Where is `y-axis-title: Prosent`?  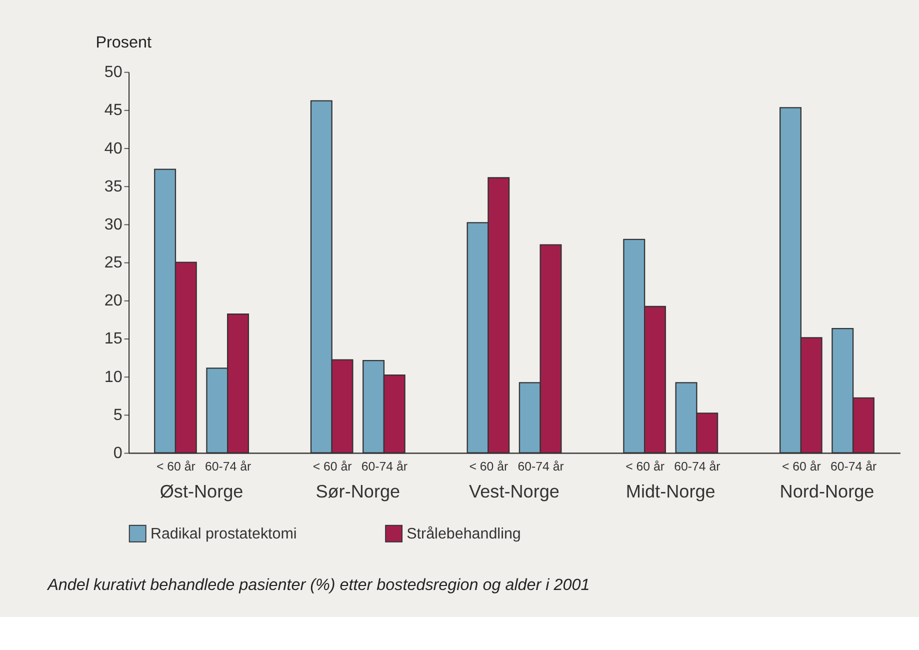
y-axis-title: Prosent is located at coordinates (124, 43).